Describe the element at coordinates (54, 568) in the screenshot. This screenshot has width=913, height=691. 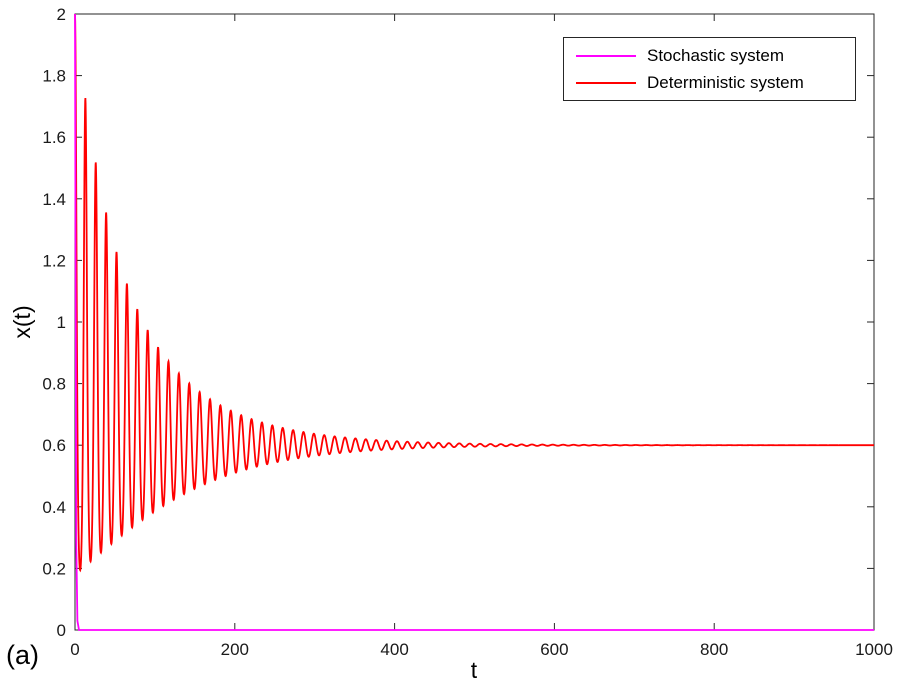
I see `y-tick-label: 0.2` at that location.